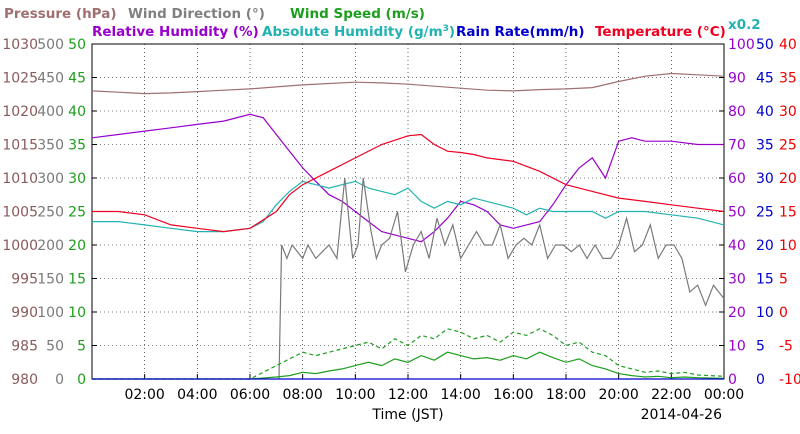 This screenshot has height=434, width=800. What do you see at coordinates (760, 380) in the screenshot?
I see `rain-rate-tick-label: 0` at bounding box center [760, 380].